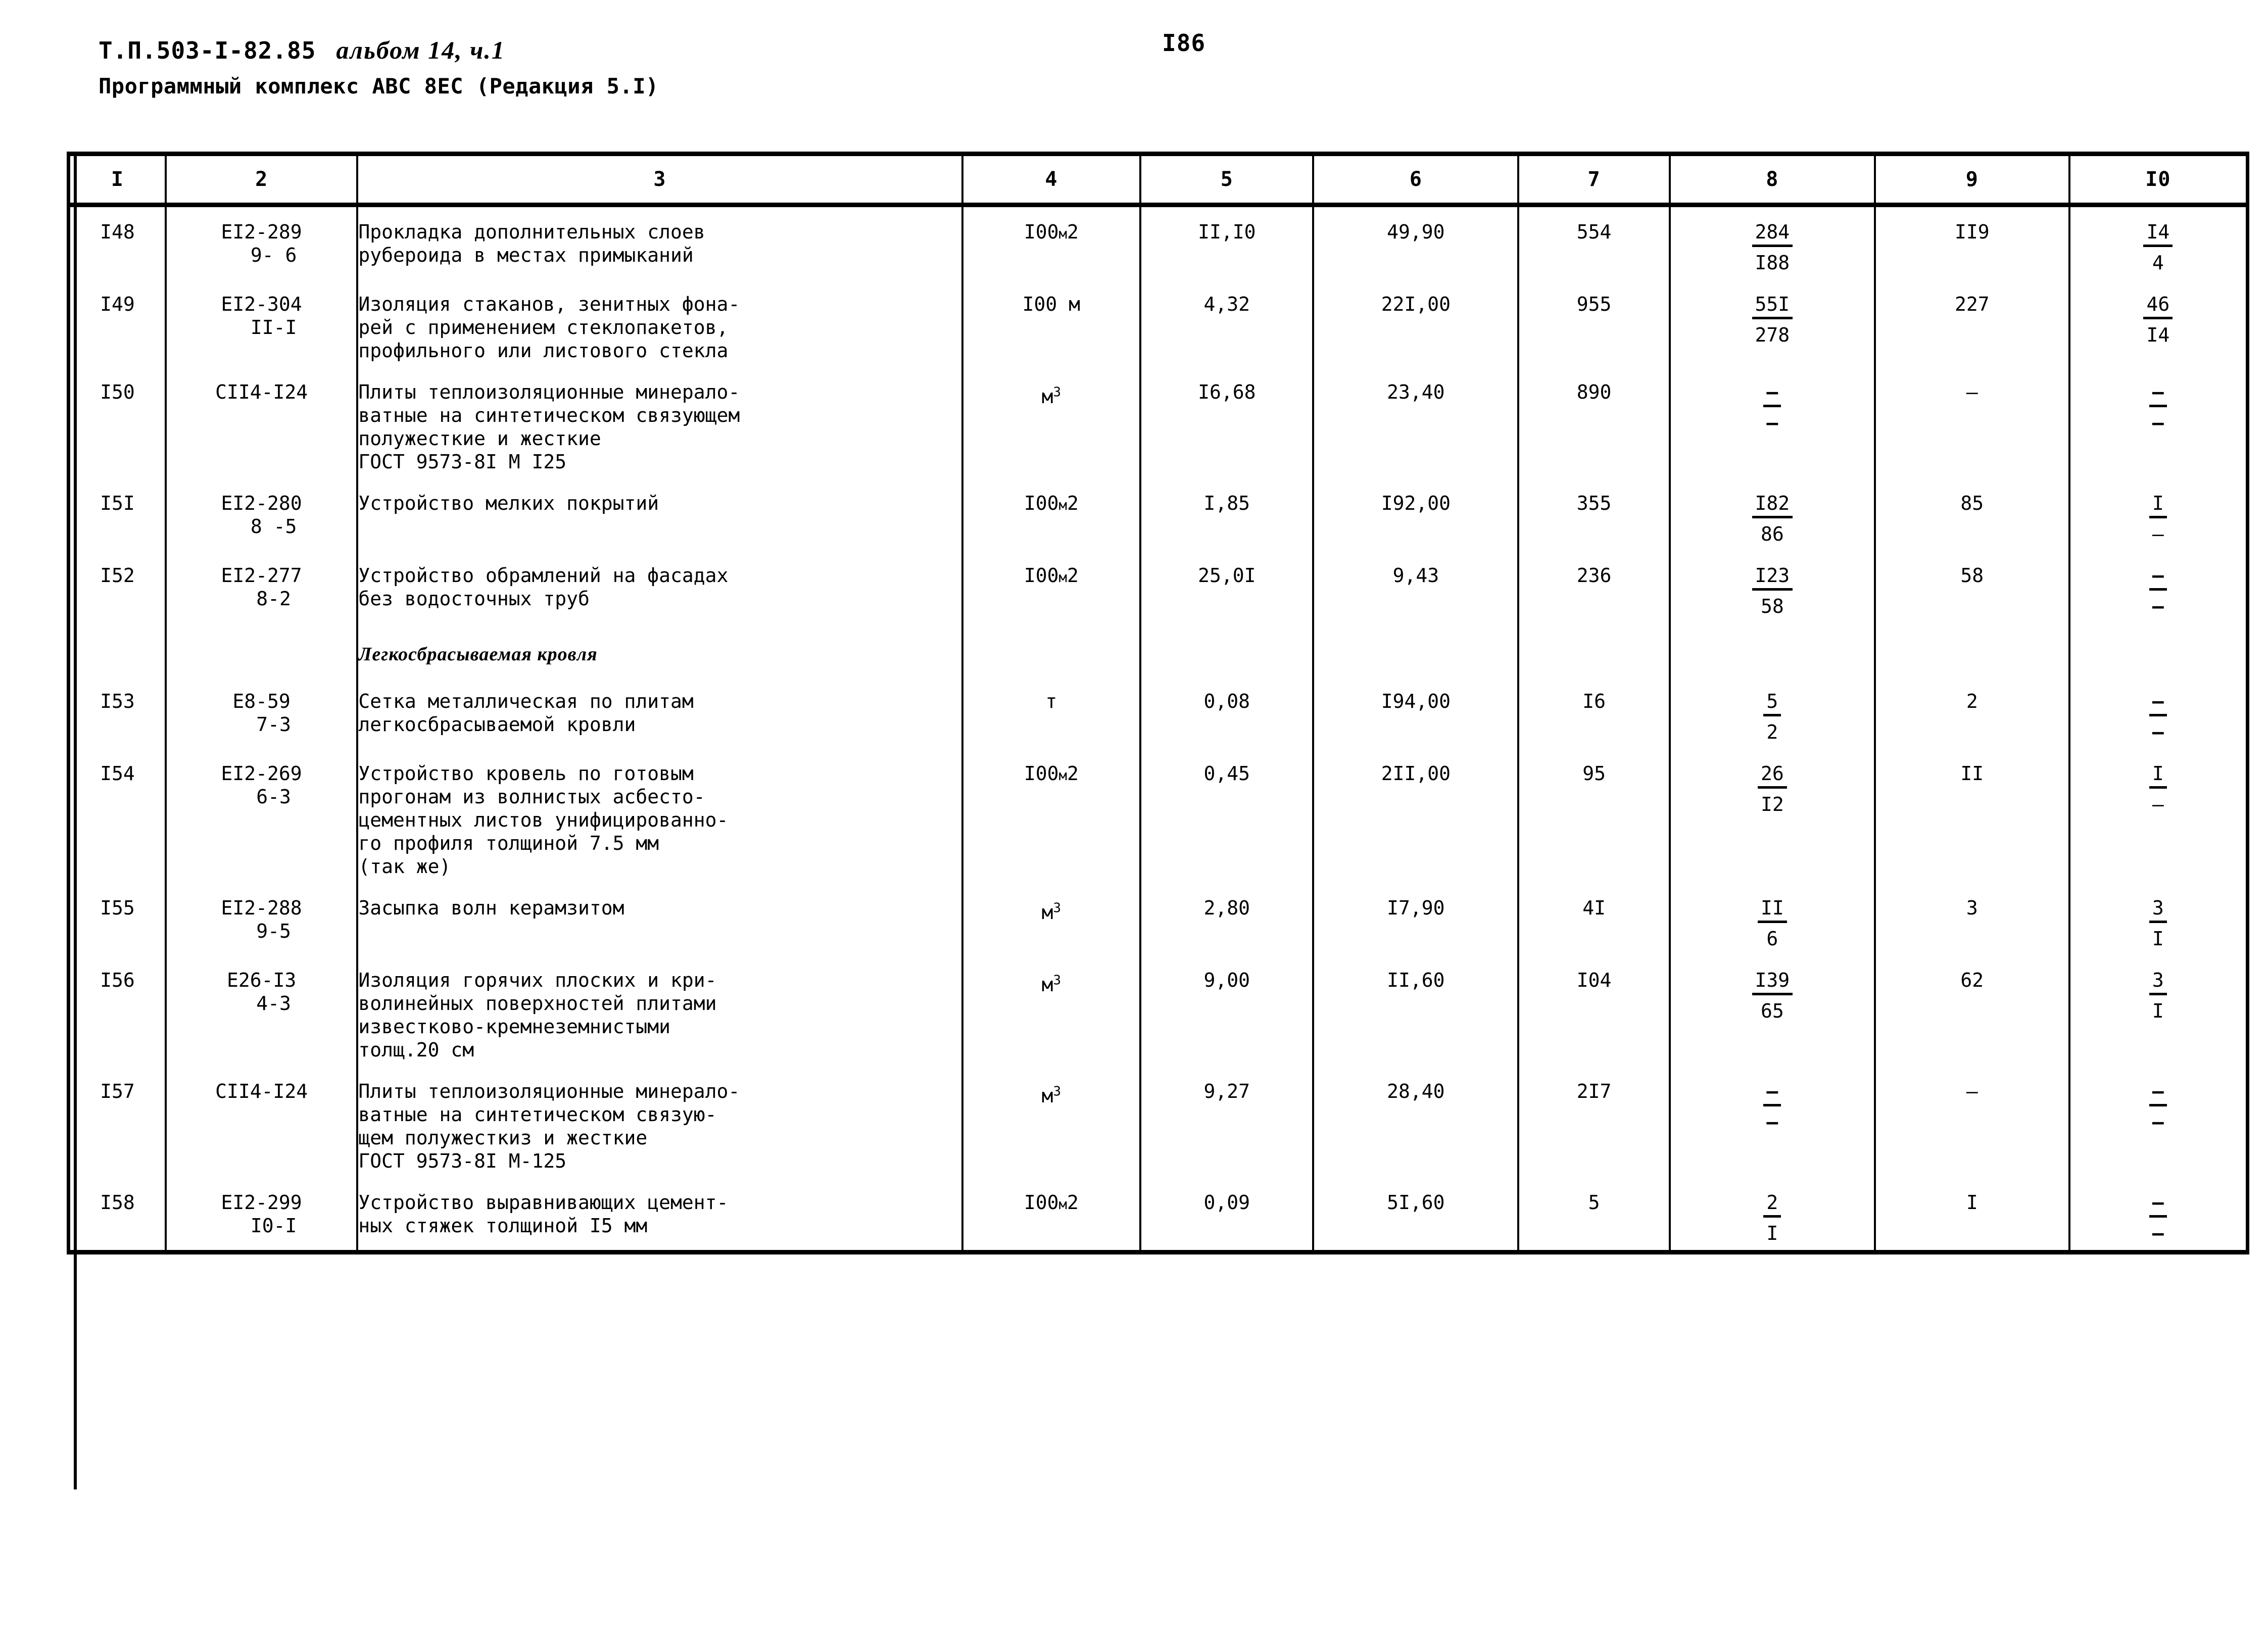 Image resolution: width=2268 pixels, height=1641 pixels. What do you see at coordinates (1772, 263) in the screenshot?
I see `fraction-denominator: I88` at bounding box center [1772, 263].